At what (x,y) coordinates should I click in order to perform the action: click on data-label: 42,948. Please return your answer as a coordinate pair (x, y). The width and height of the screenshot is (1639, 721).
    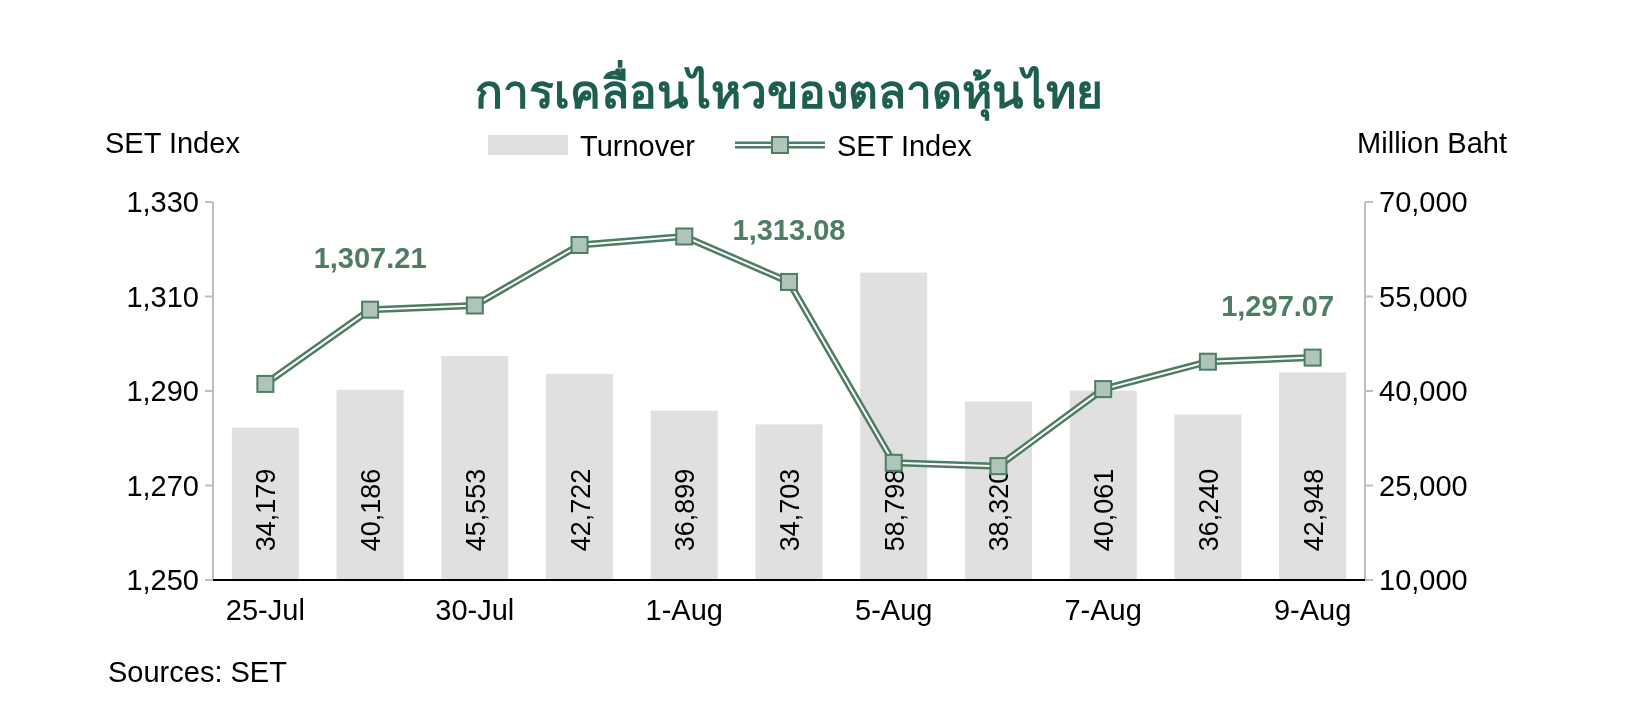
    Looking at the image, I should click on (1313, 510).